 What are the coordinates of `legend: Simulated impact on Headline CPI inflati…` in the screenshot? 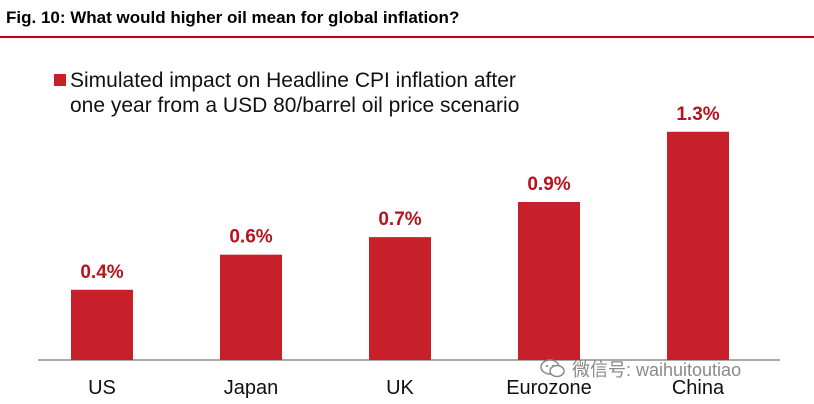 It's located at (287, 93).